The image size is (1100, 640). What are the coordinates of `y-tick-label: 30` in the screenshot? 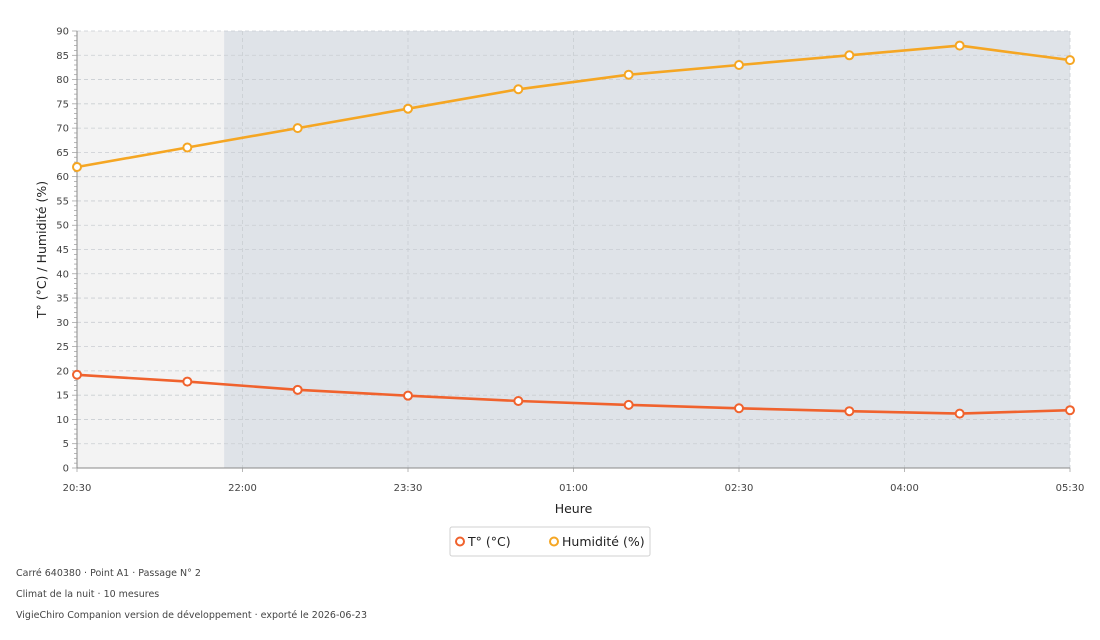 It's located at (62, 323).